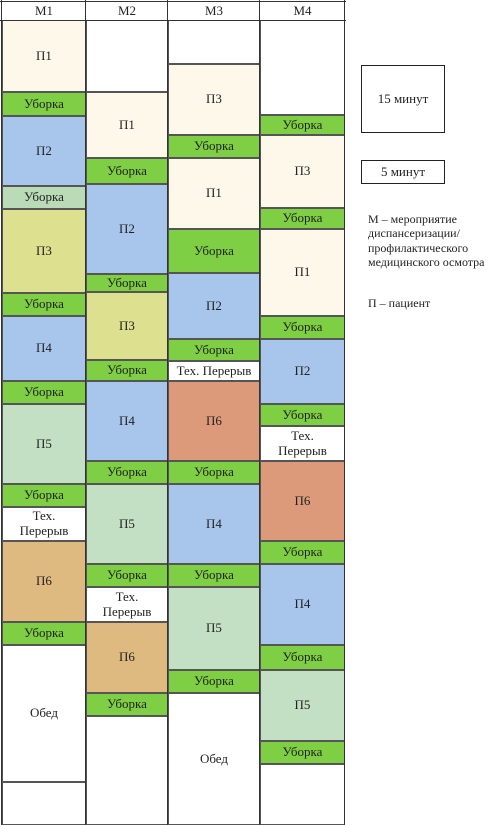  I want to click on legend-5-min-box: 5 минут, so click(403, 172).